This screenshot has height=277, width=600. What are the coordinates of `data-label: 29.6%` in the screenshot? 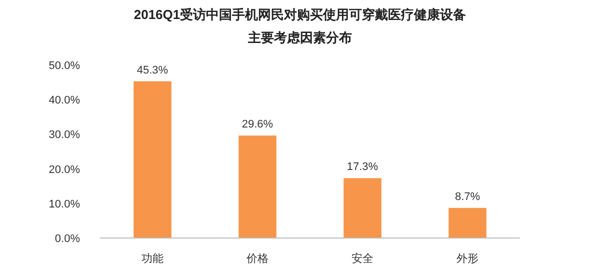 It's located at (258, 124).